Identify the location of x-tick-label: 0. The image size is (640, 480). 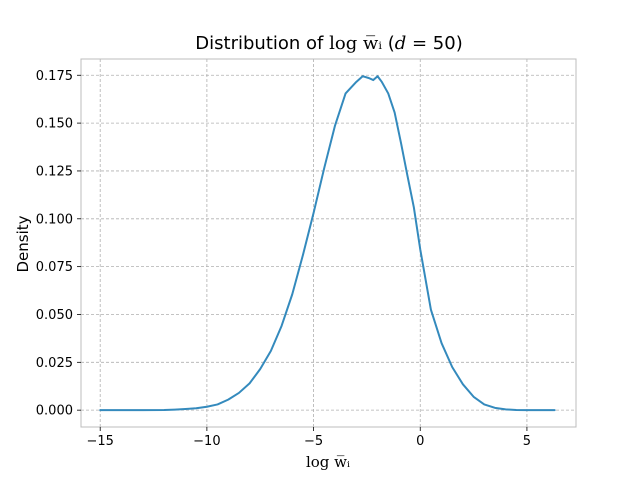
(420, 441).